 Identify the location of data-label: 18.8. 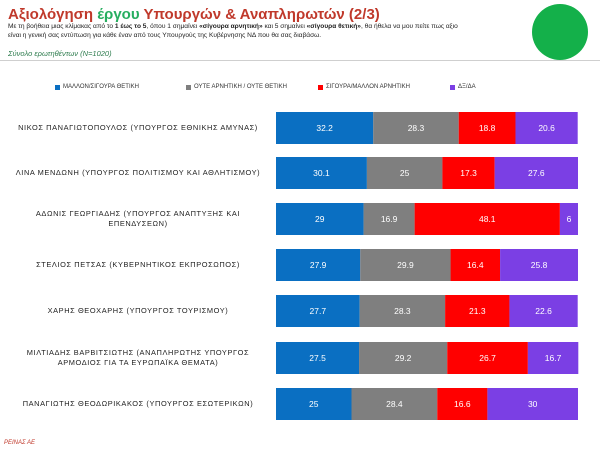
(487, 128).